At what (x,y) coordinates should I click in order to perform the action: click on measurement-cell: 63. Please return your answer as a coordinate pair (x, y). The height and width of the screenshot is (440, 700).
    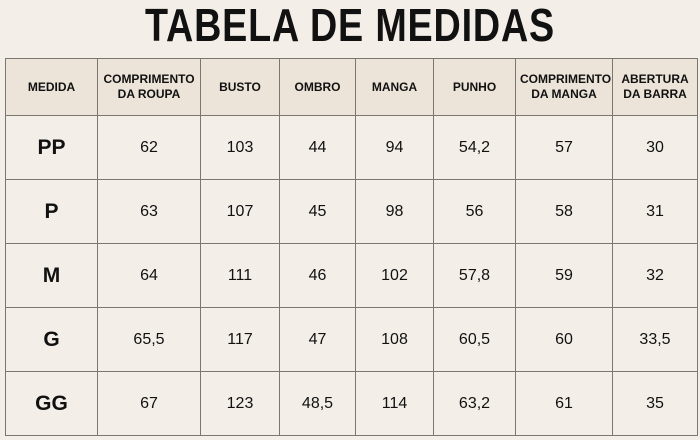
    Looking at the image, I should click on (149, 211).